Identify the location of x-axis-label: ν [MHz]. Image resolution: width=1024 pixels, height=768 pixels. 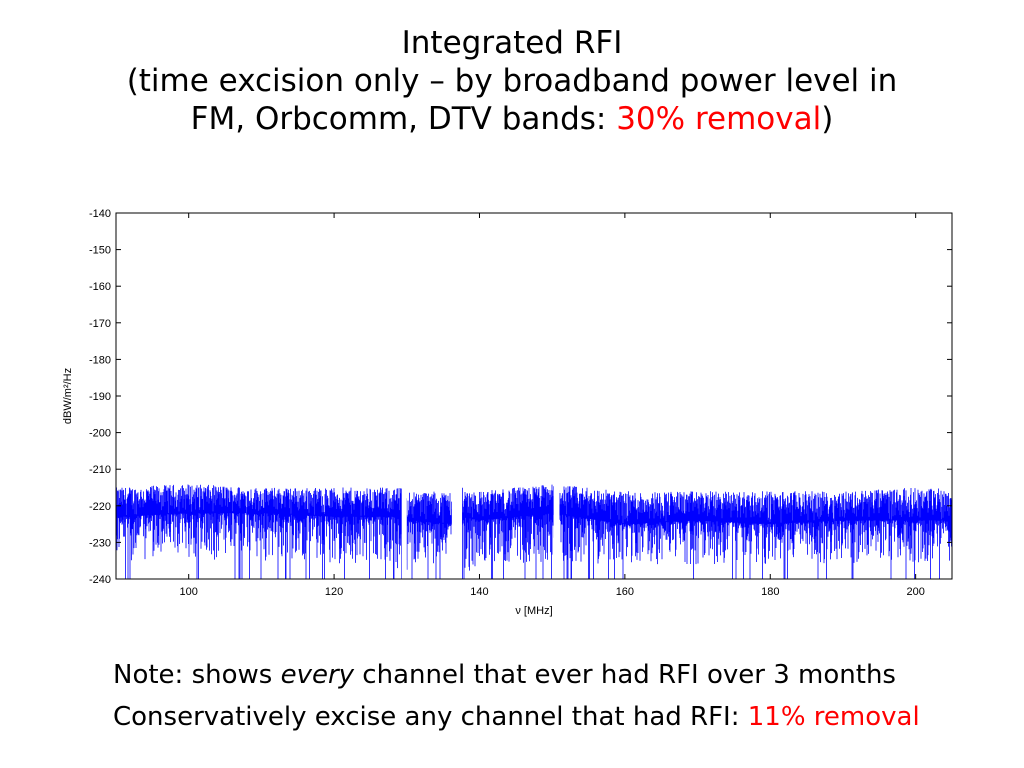
(533, 611).